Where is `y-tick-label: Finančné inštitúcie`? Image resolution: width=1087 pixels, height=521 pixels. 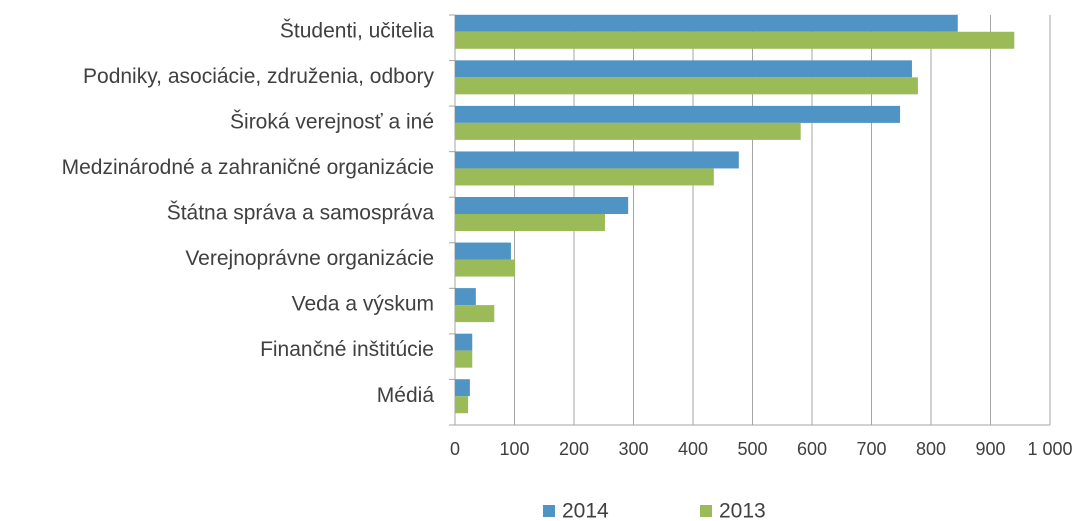
y-tick-label: Finančné inštitúcie is located at coordinates (347, 349).